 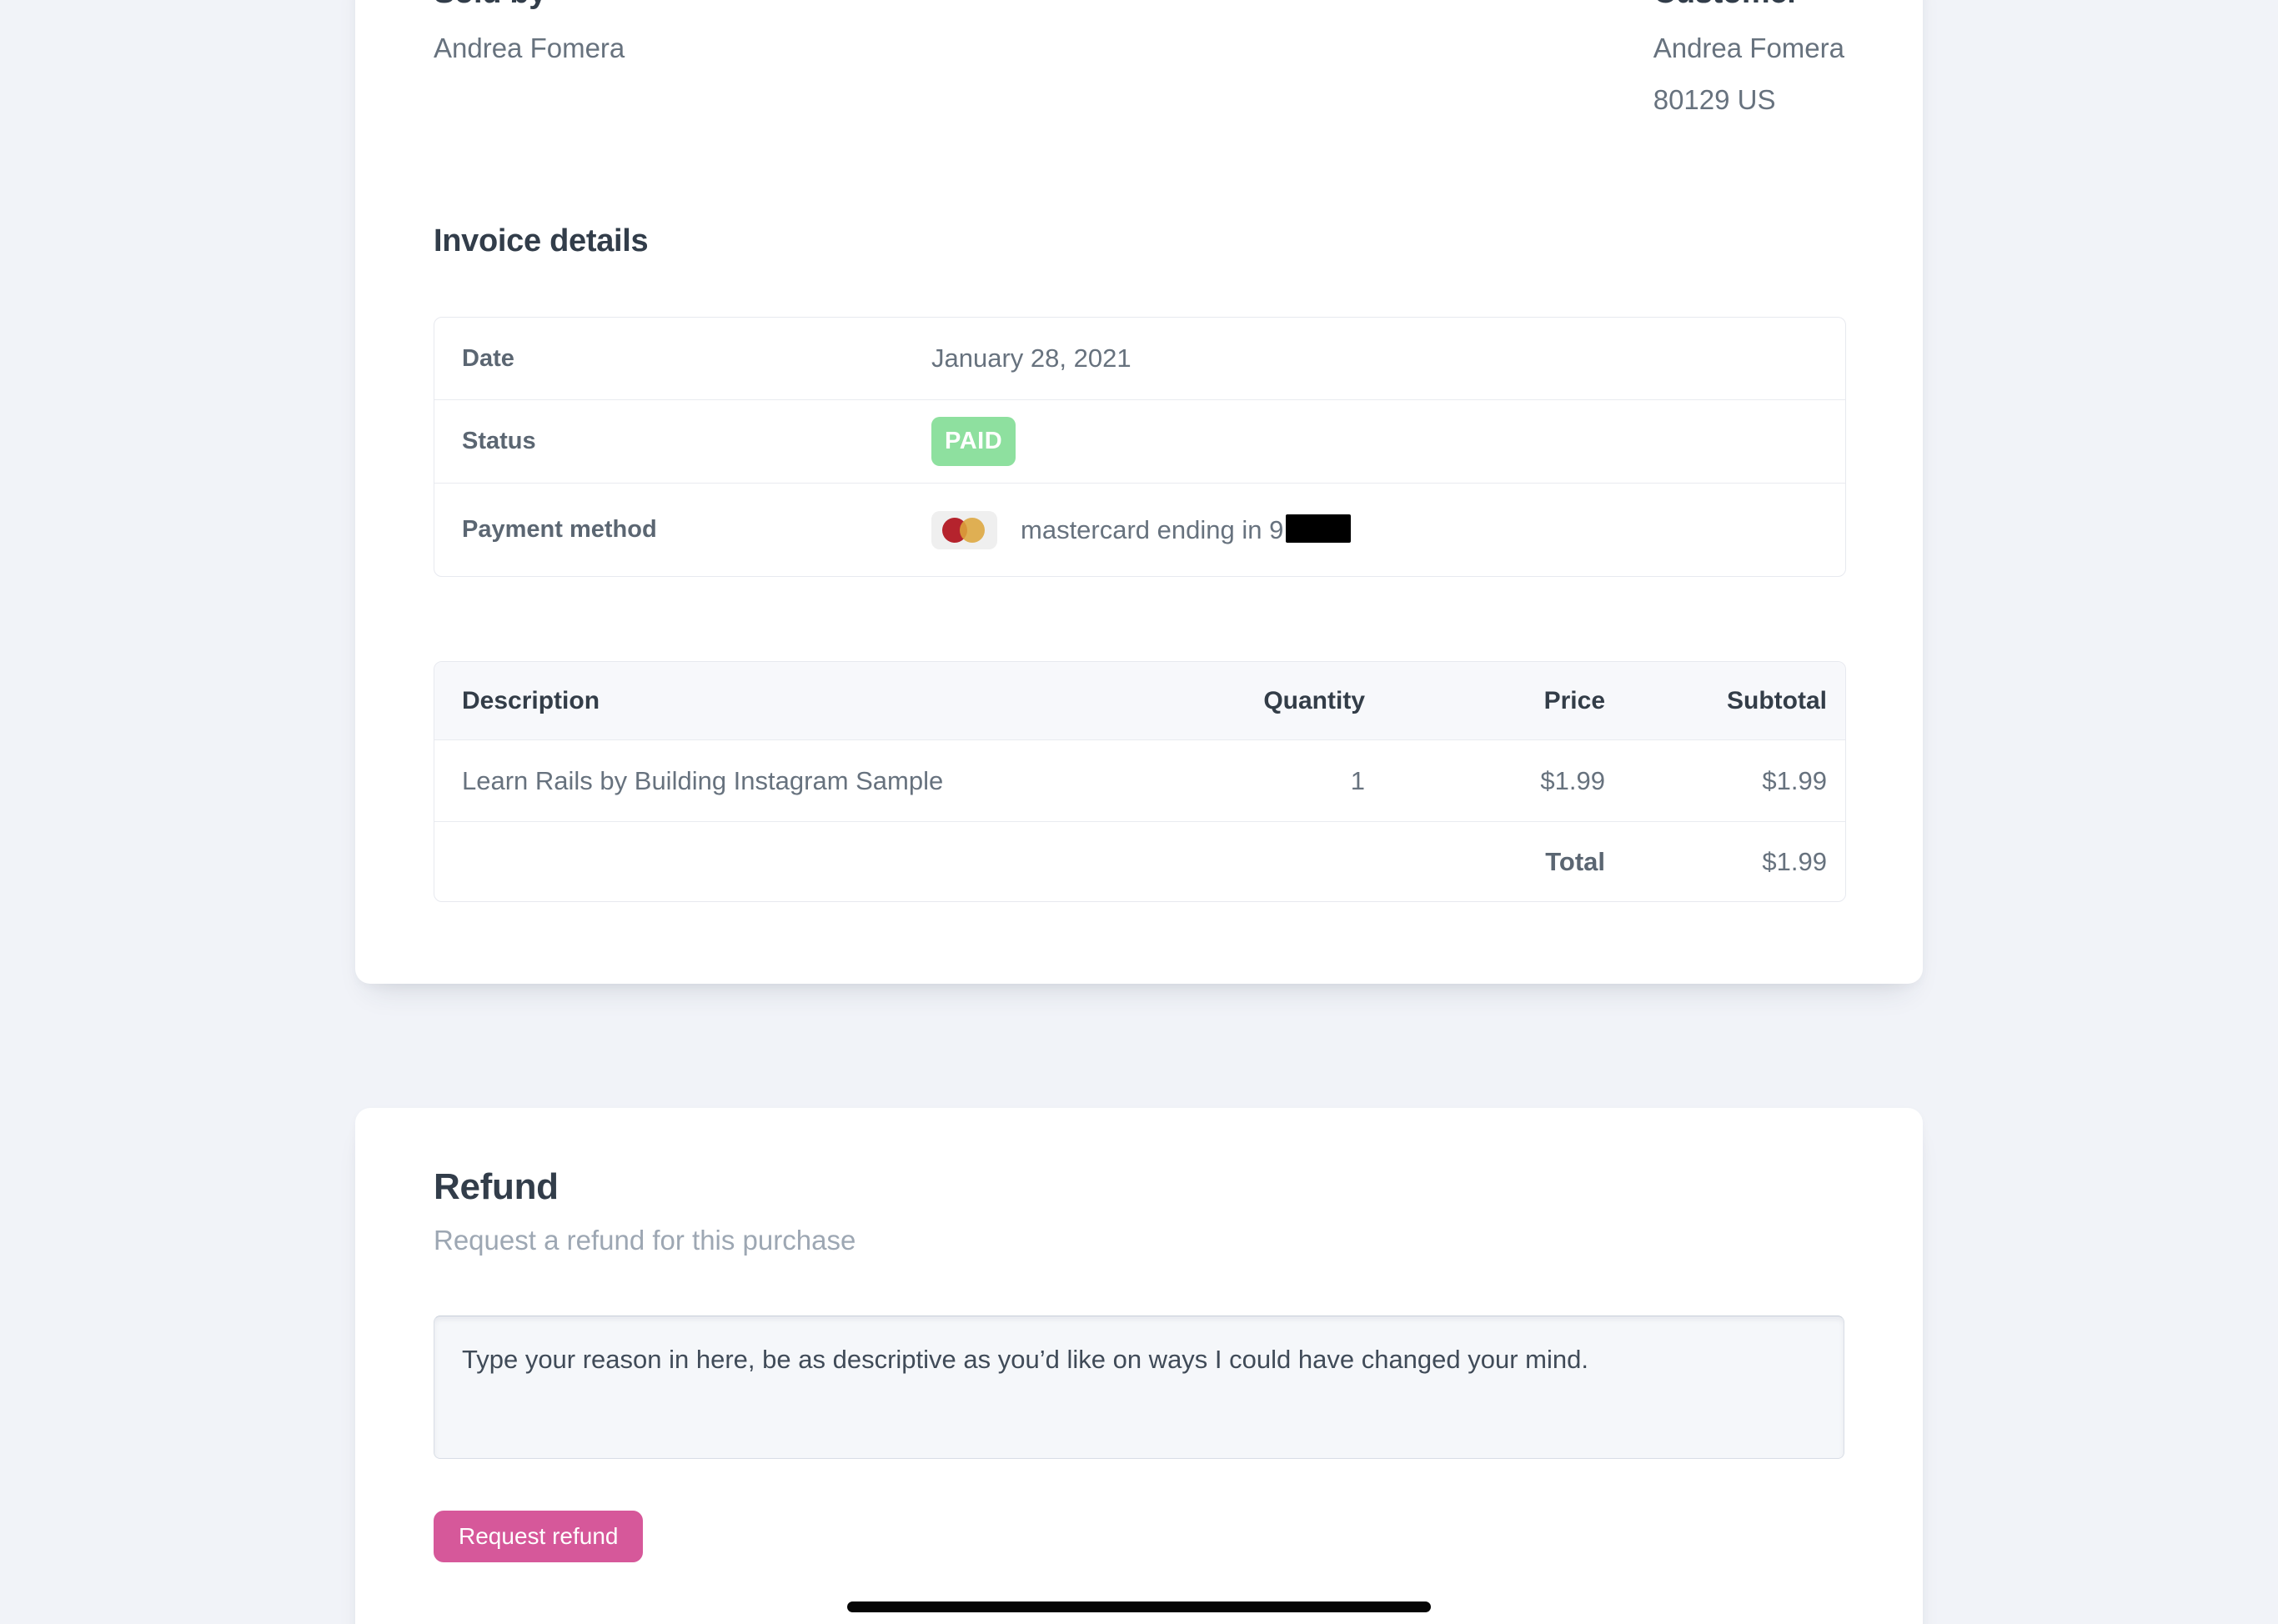 I want to click on items-header-row: Description Quantity Price Subtotal, so click(x=1139, y=701).